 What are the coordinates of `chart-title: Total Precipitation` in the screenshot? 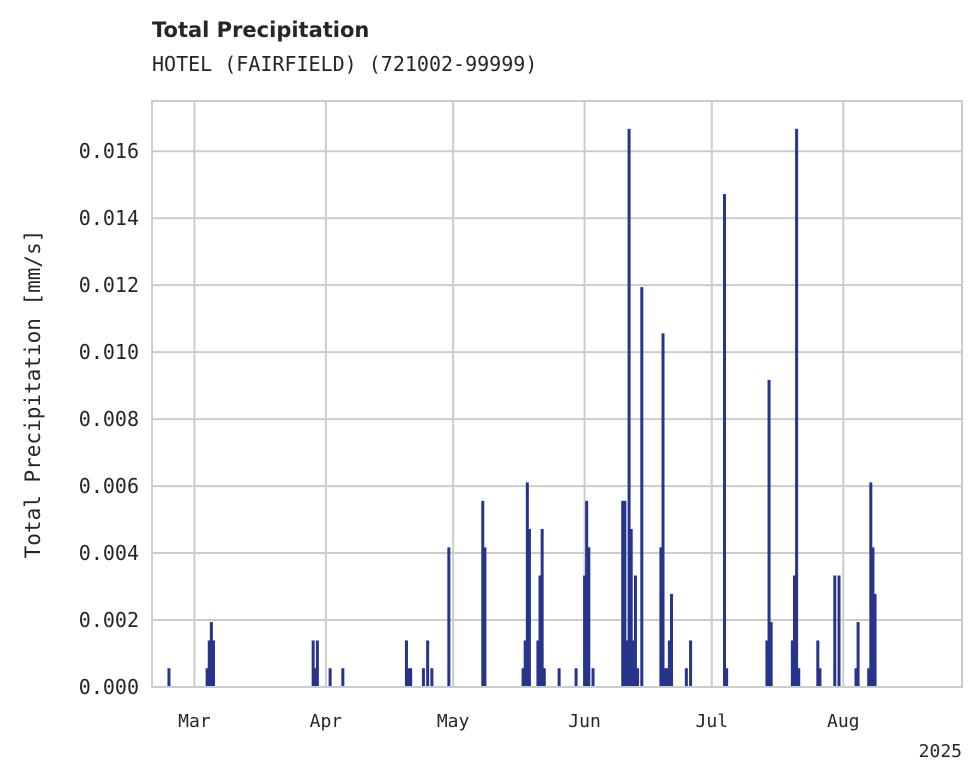 It's located at (261, 30).